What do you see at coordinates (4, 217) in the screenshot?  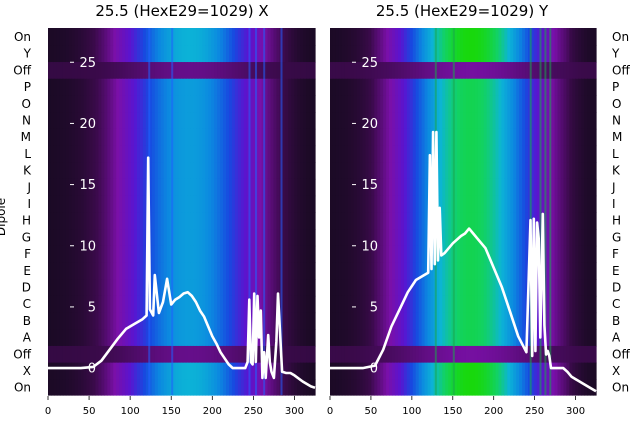 I see `y-axis-label: Dipole` at bounding box center [4, 217].